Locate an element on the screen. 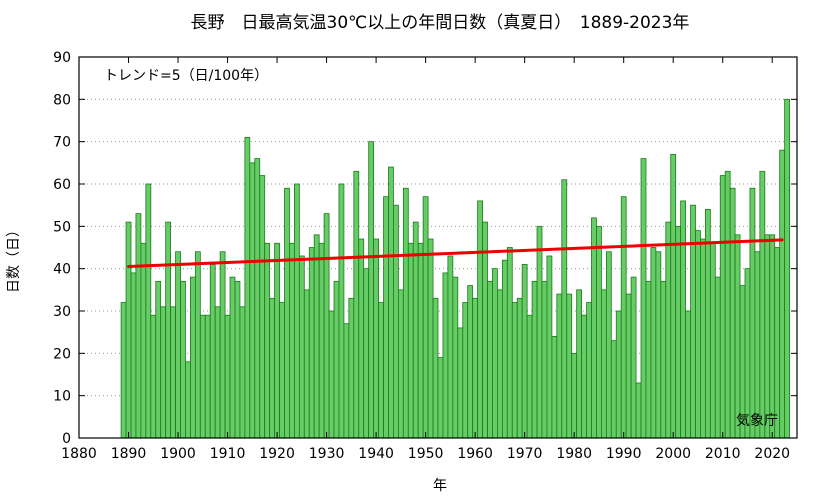 Image resolution: width=833 pixels, height=498 pixels. trend-line is located at coordinates (455, 253).